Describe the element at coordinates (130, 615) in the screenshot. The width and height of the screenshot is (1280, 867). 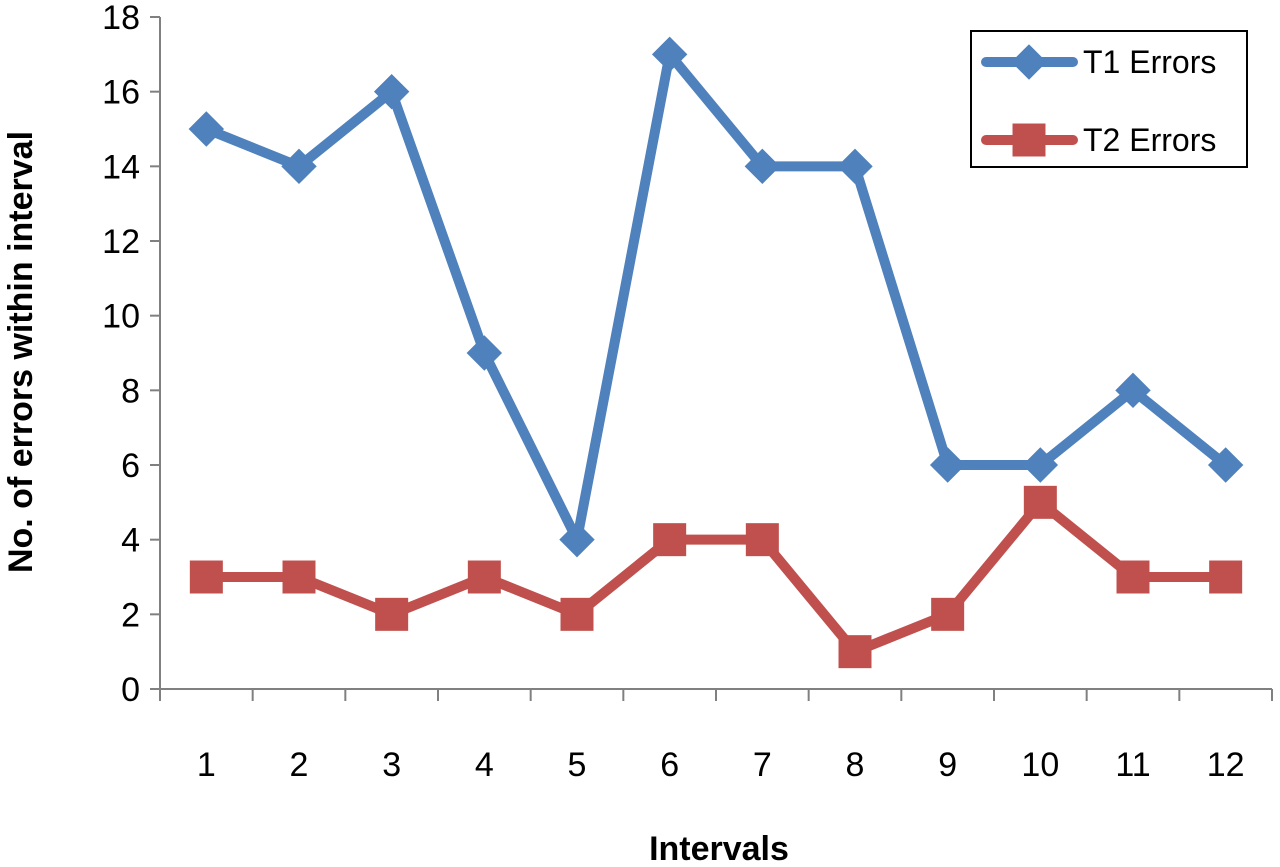
I see `y-tick-label: 2` at that location.